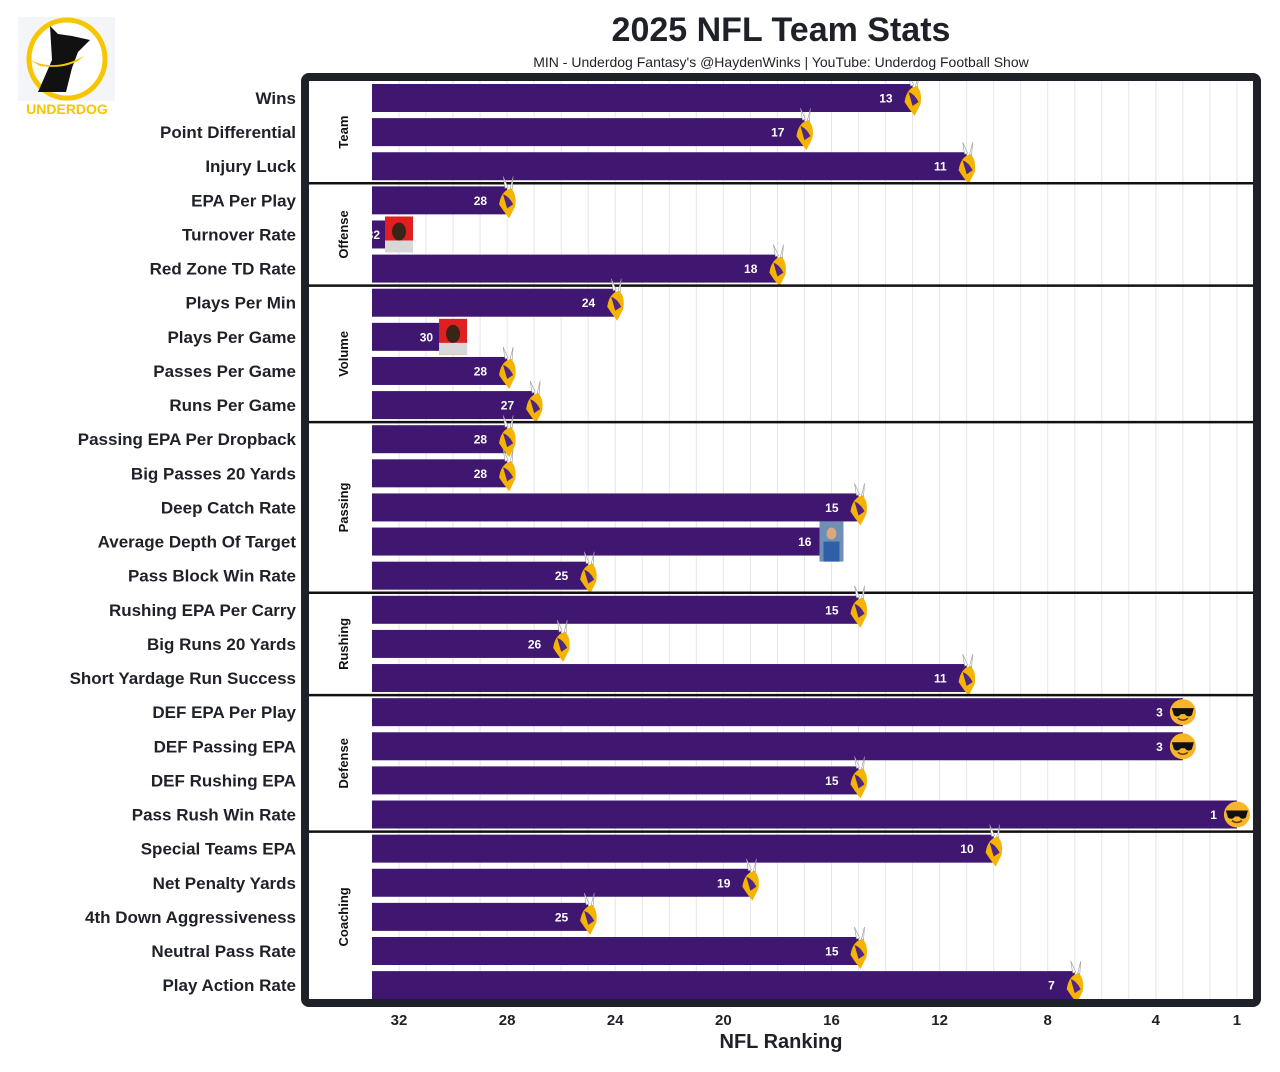  Describe the element at coordinates (214, 815) in the screenshot. I see `row-label: Pass Rush Win Rate` at that location.